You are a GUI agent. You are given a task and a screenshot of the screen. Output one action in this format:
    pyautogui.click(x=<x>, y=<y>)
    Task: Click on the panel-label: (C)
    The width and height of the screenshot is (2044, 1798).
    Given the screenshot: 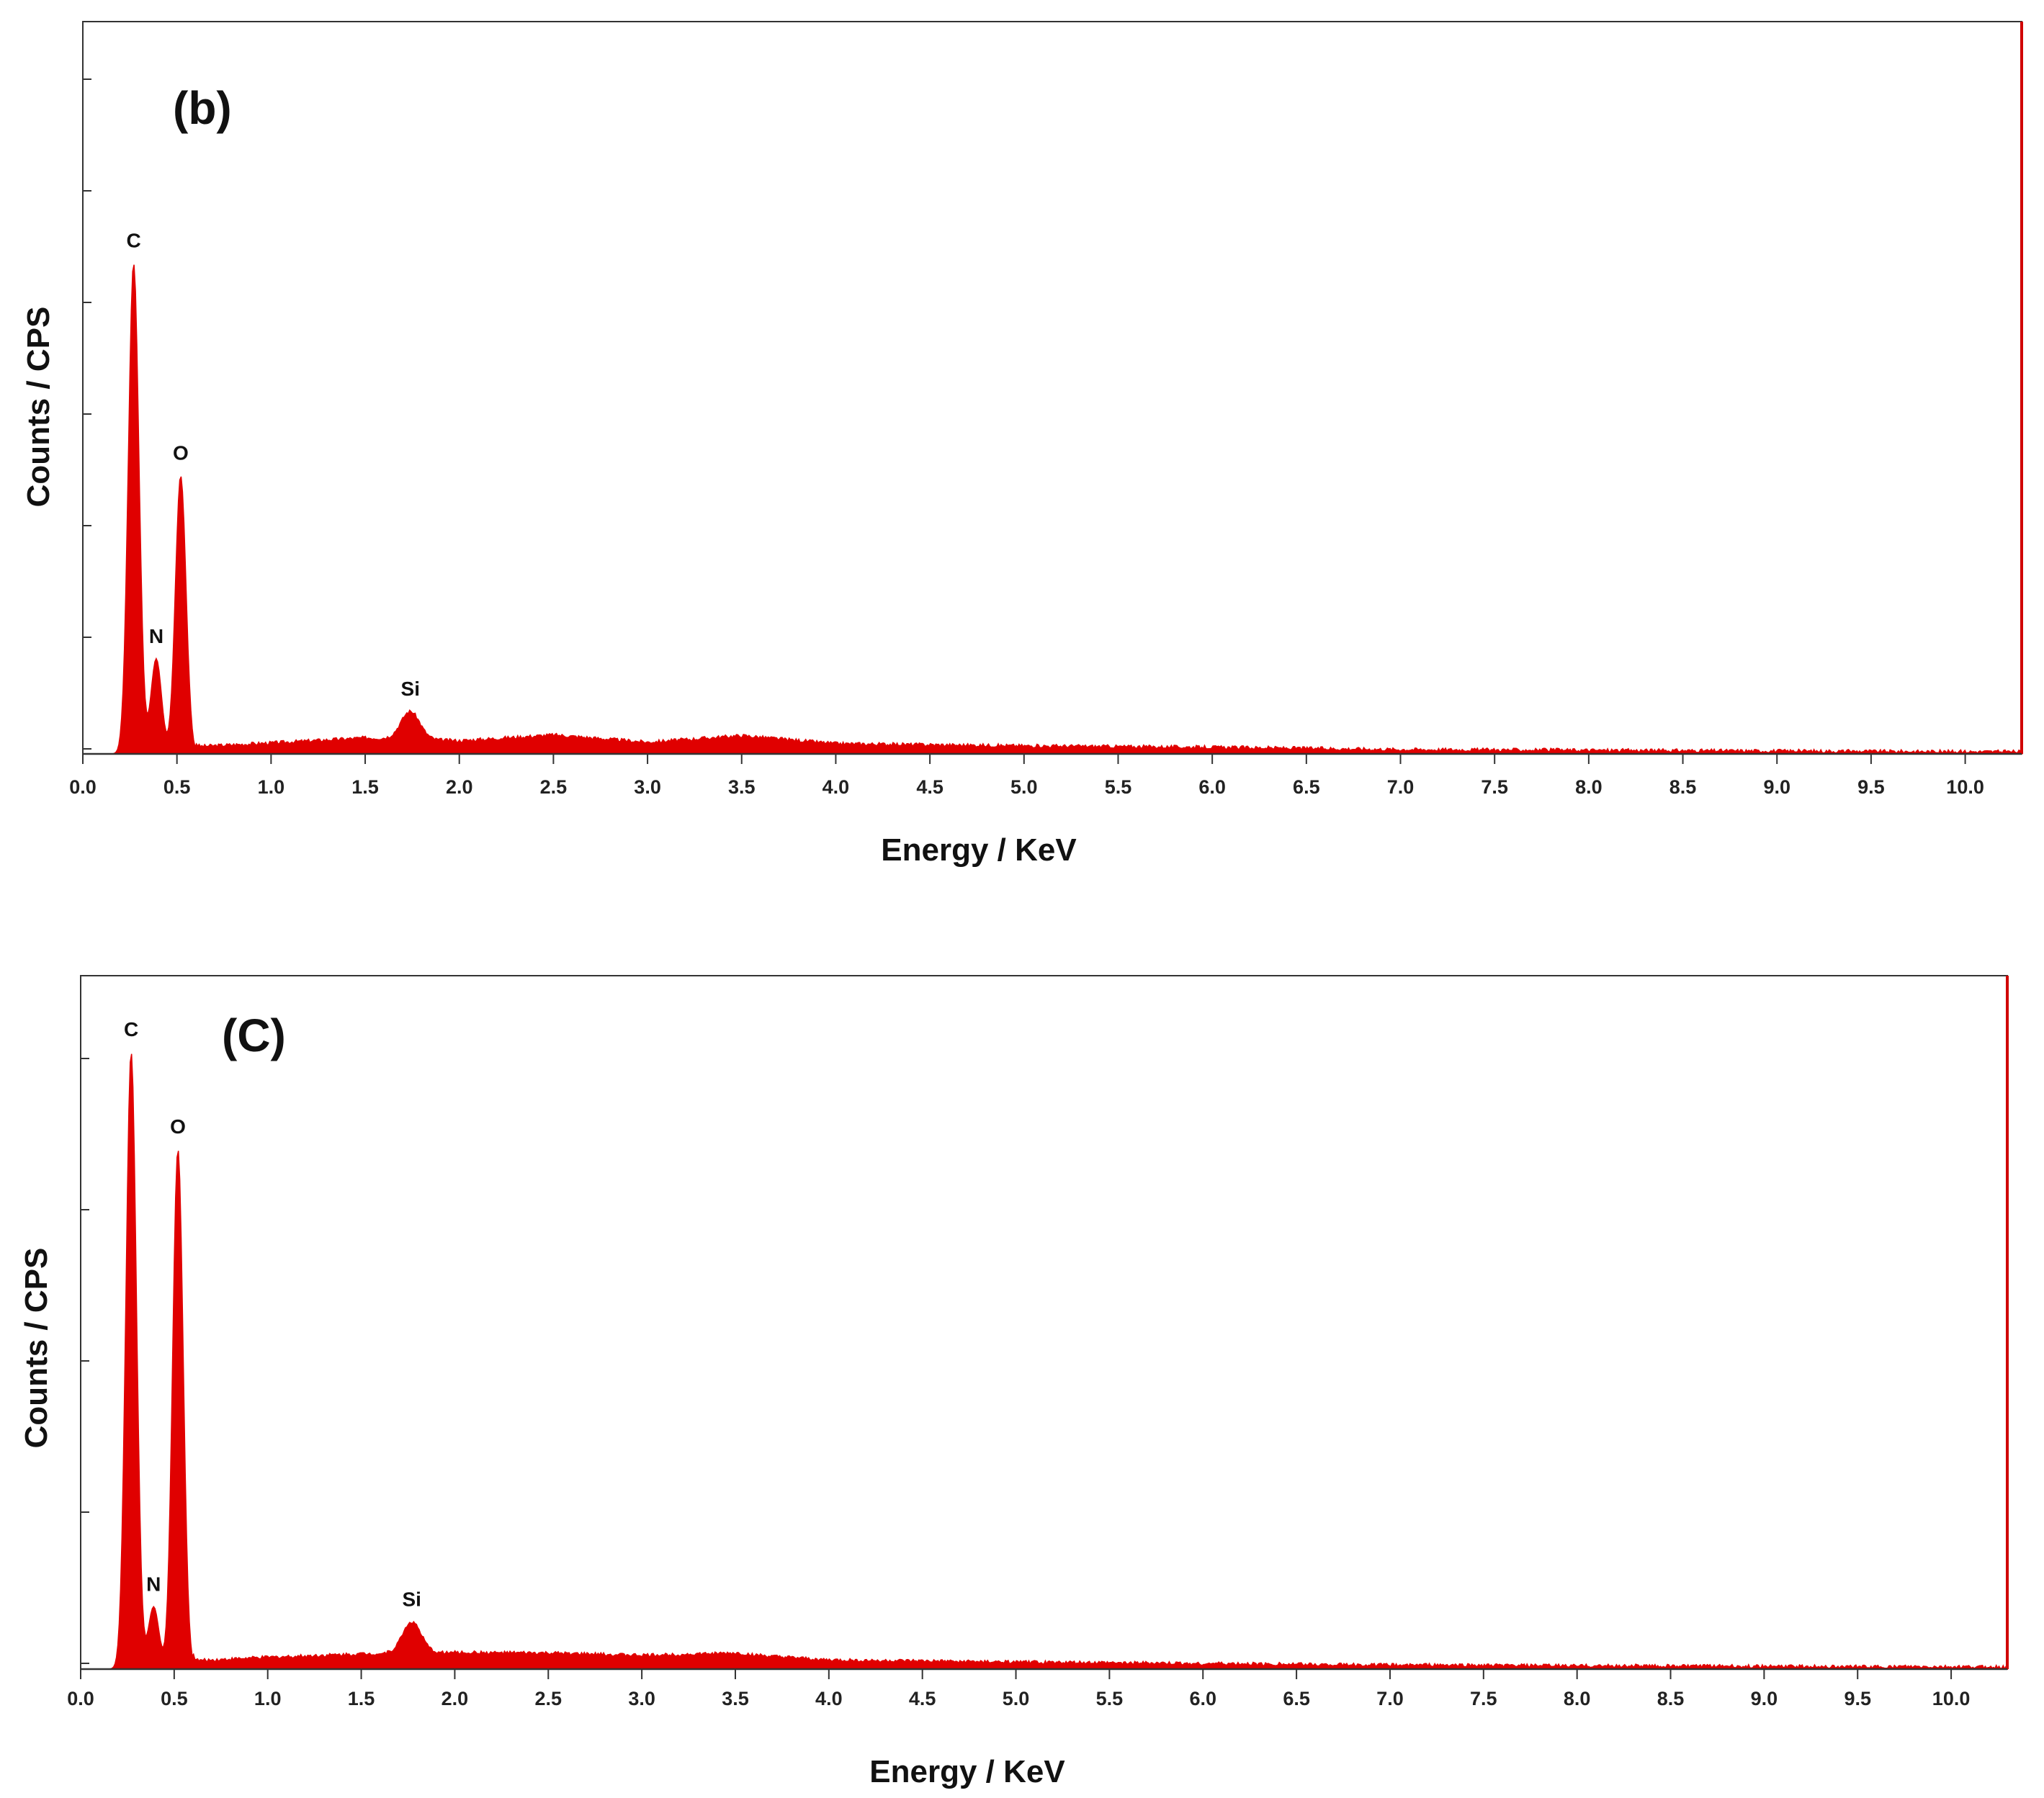 What is the action you would take?
    pyautogui.click(x=254, y=1035)
    